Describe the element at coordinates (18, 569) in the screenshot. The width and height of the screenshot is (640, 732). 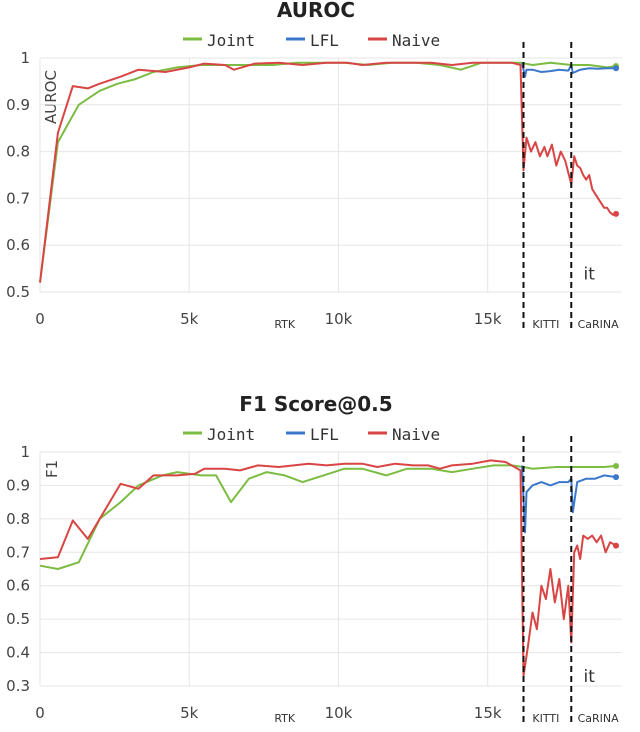
I see `y-tick-labels: 0.3 0.4 0.5 0.6 0.7 0.8 0.9 1` at that location.